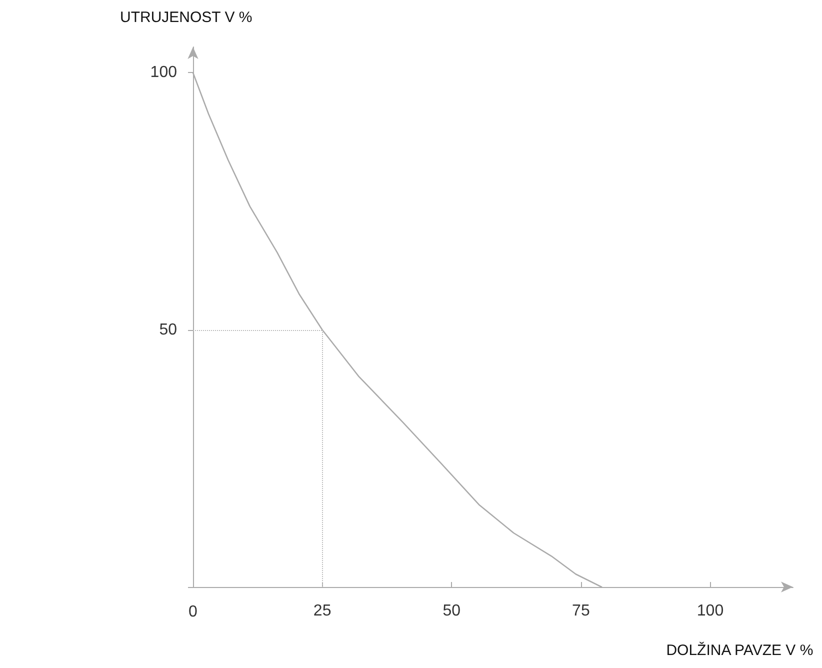 The width and height of the screenshot is (822, 668). Describe the element at coordinates (740, 650) in the screenshot. I see `x-axis-title: DOLŽINA PAVZE V %` at that location.